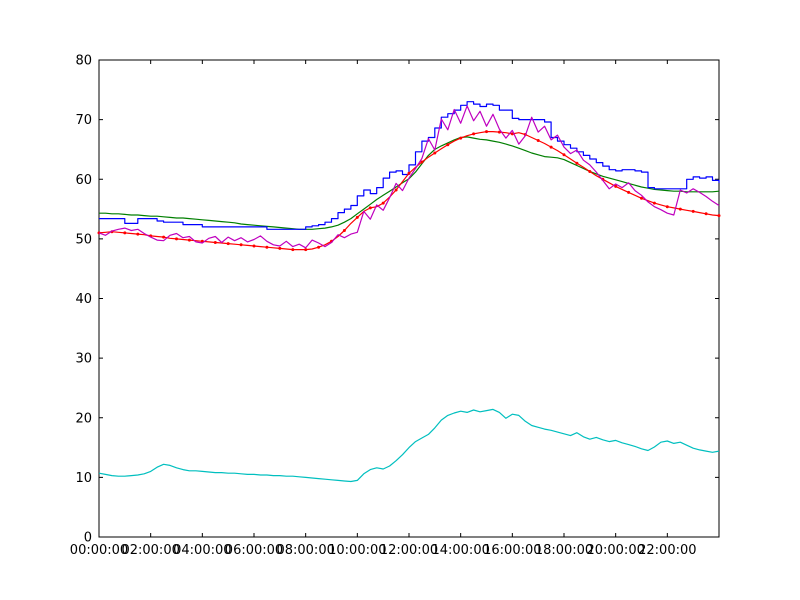 This screenshot has width=800, height=600. Describe the element at coordinates (99, 550) in the screenshot. I see `x-tick-label: 00:00:00` at that location.